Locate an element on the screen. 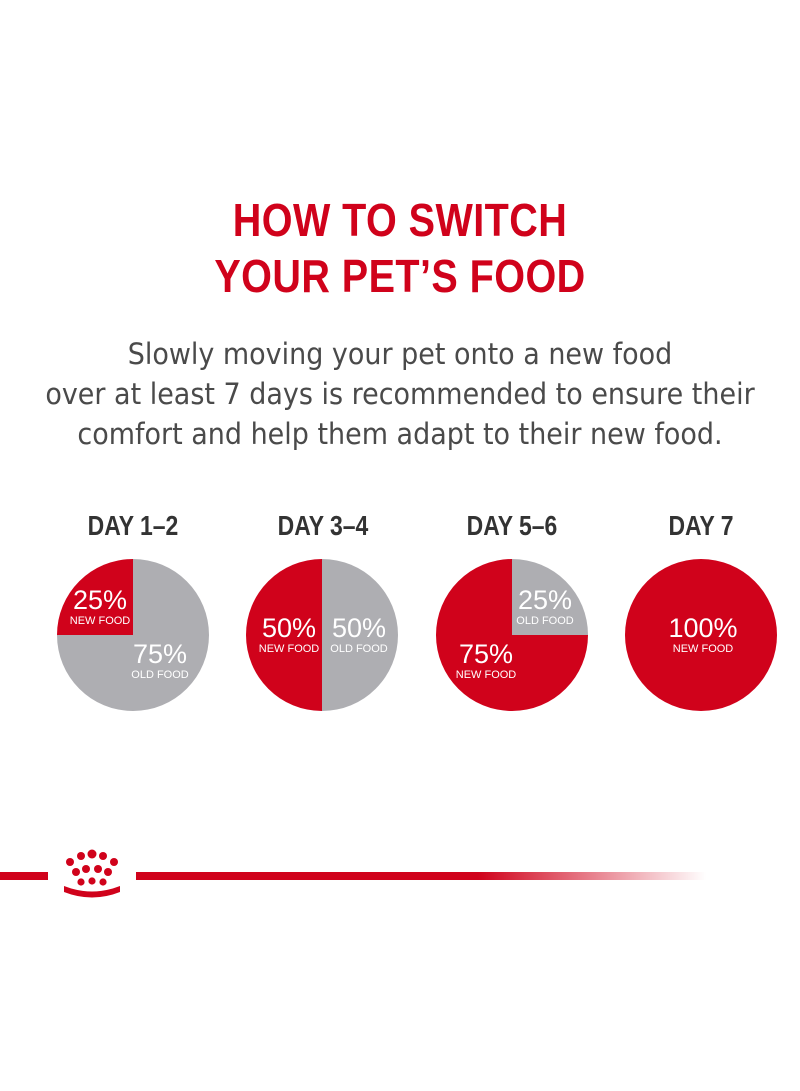  pie-chart-4: 100%NEW FOOD is located at coordinates (701, 635).